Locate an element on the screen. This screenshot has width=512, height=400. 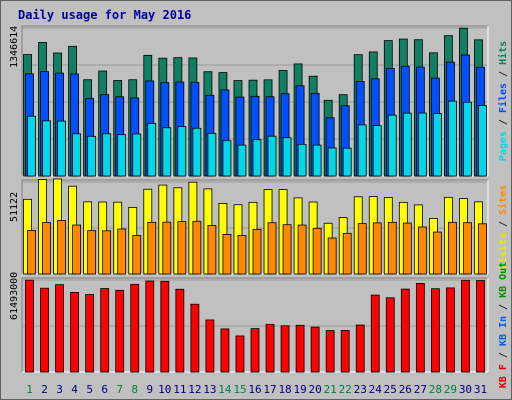
legend-entry: Sites is located at coordinates (503, 200).